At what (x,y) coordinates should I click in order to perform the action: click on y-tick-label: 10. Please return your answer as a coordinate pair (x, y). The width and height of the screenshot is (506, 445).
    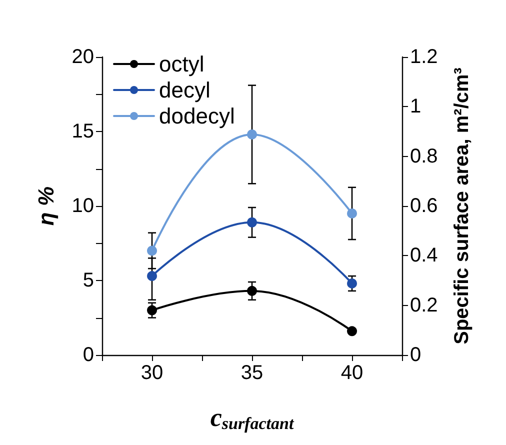
    Looking at the image, I should click on (83, 206).